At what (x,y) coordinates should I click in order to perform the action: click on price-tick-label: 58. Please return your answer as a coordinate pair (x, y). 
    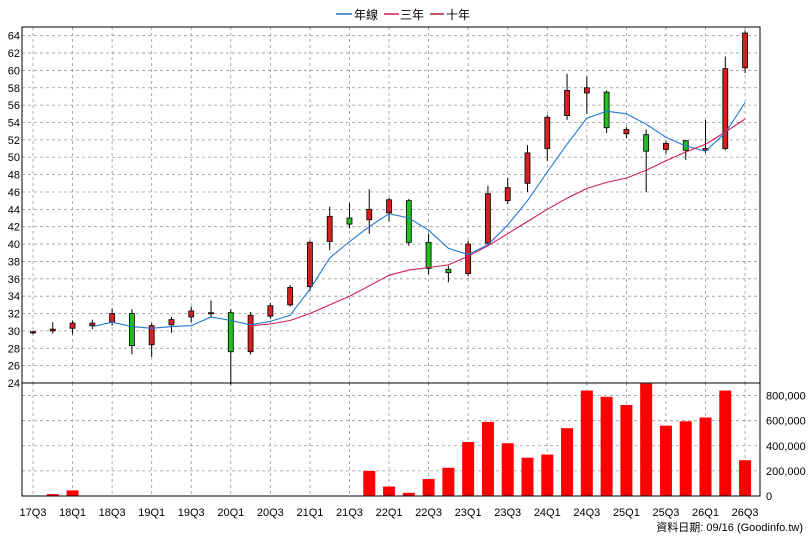
    Looking at the image, I should click on (14, 89).